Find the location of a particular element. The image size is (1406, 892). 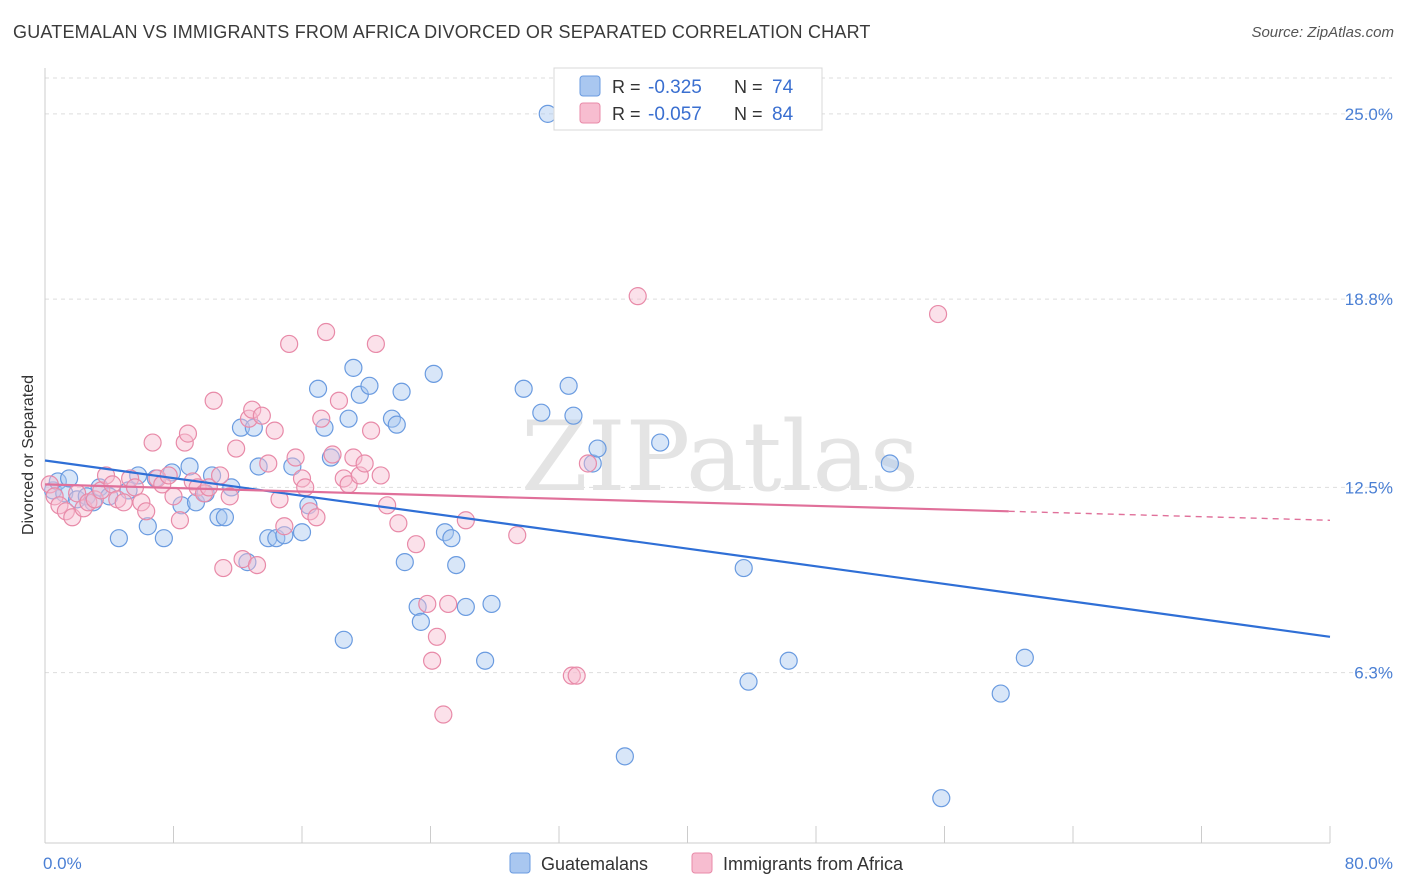

x-tick-label: 0.0% is located at coordinates (62, 863).